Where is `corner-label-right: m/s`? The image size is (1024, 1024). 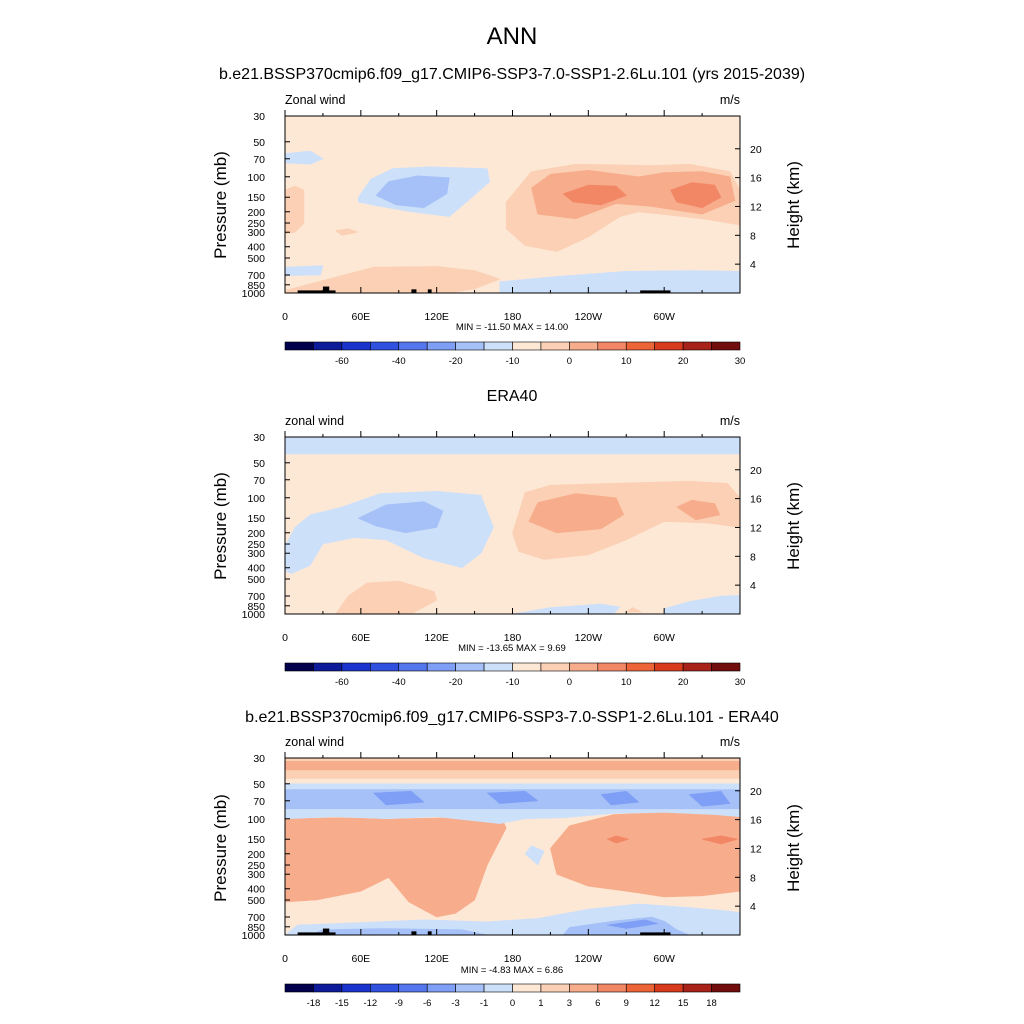 corner-label-right: m/s is located at coordinates (730, 742).